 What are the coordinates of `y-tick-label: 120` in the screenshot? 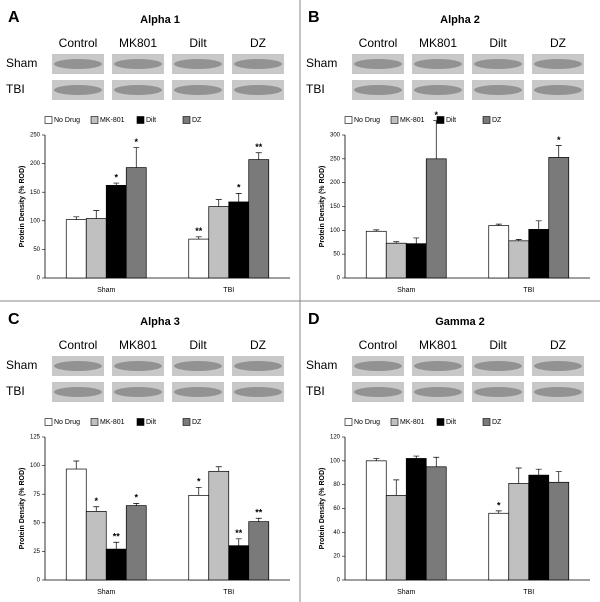 It's located at (335, 438).